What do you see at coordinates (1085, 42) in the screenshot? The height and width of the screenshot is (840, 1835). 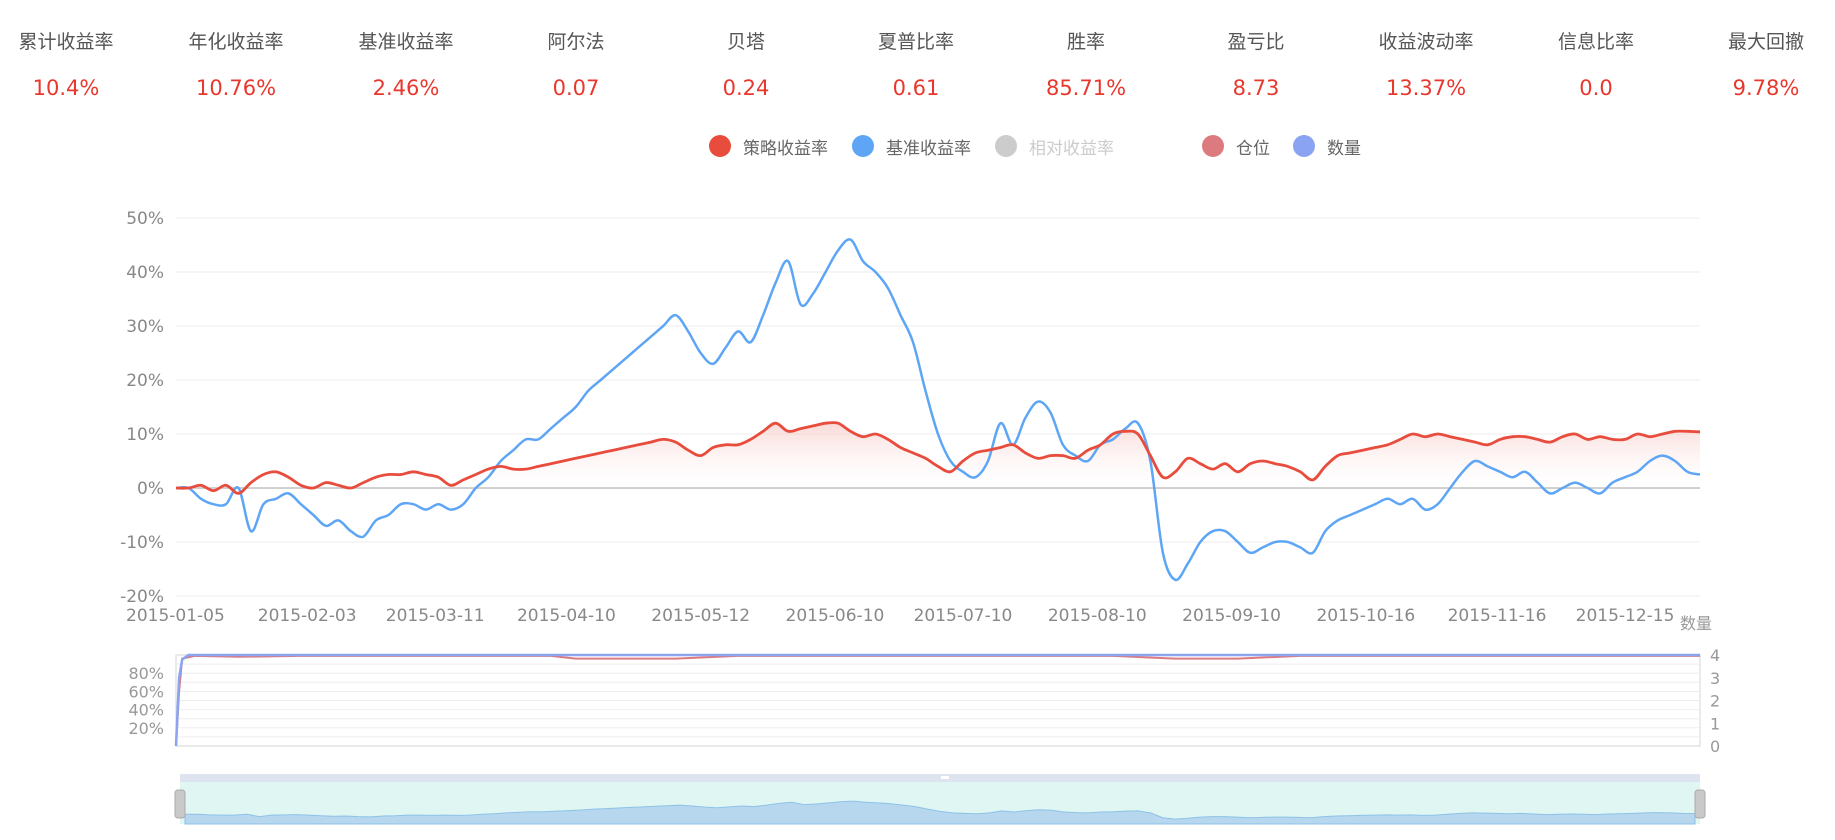 I see `stat-label: 胜率` at bounding box center [1085, 42].